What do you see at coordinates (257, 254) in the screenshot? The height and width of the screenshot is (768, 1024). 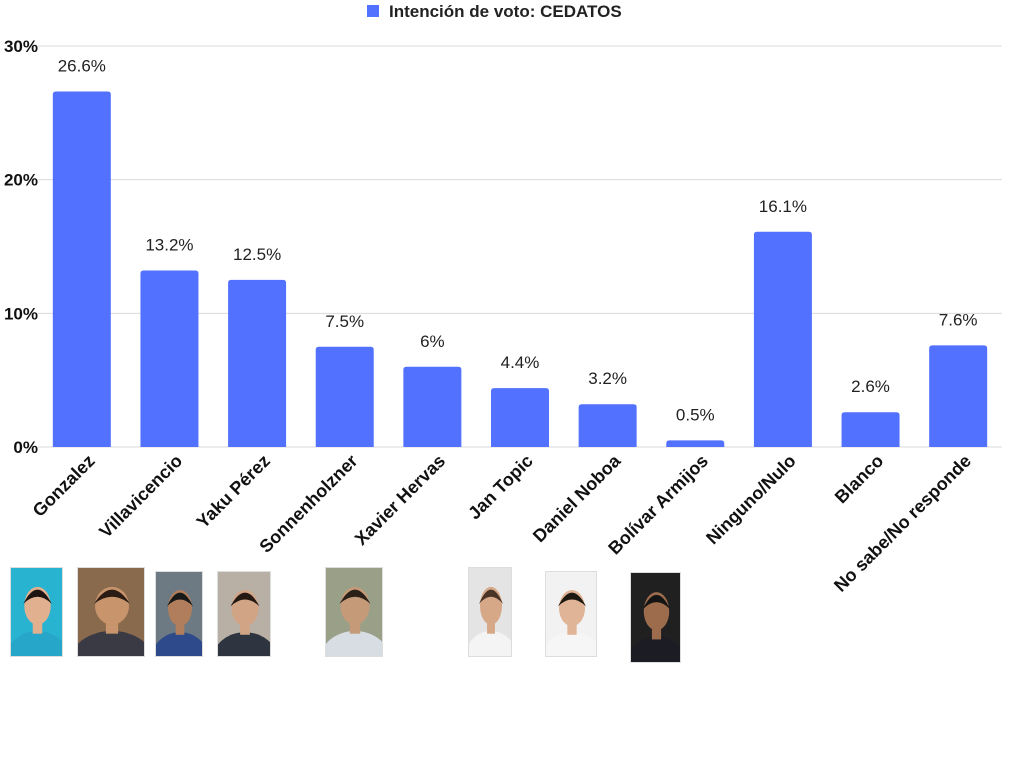 I see `data-label: 12.5%` at bounding box center [257, 254].